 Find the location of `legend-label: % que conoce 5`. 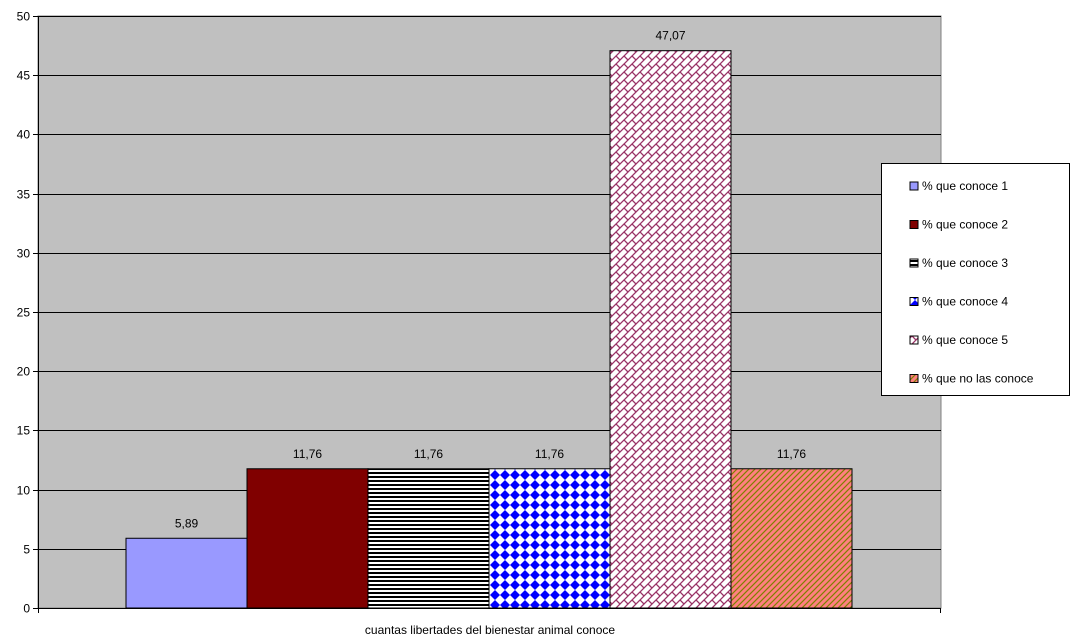

legend-label: % que conoce 5 is located at coordinates (965, 340).